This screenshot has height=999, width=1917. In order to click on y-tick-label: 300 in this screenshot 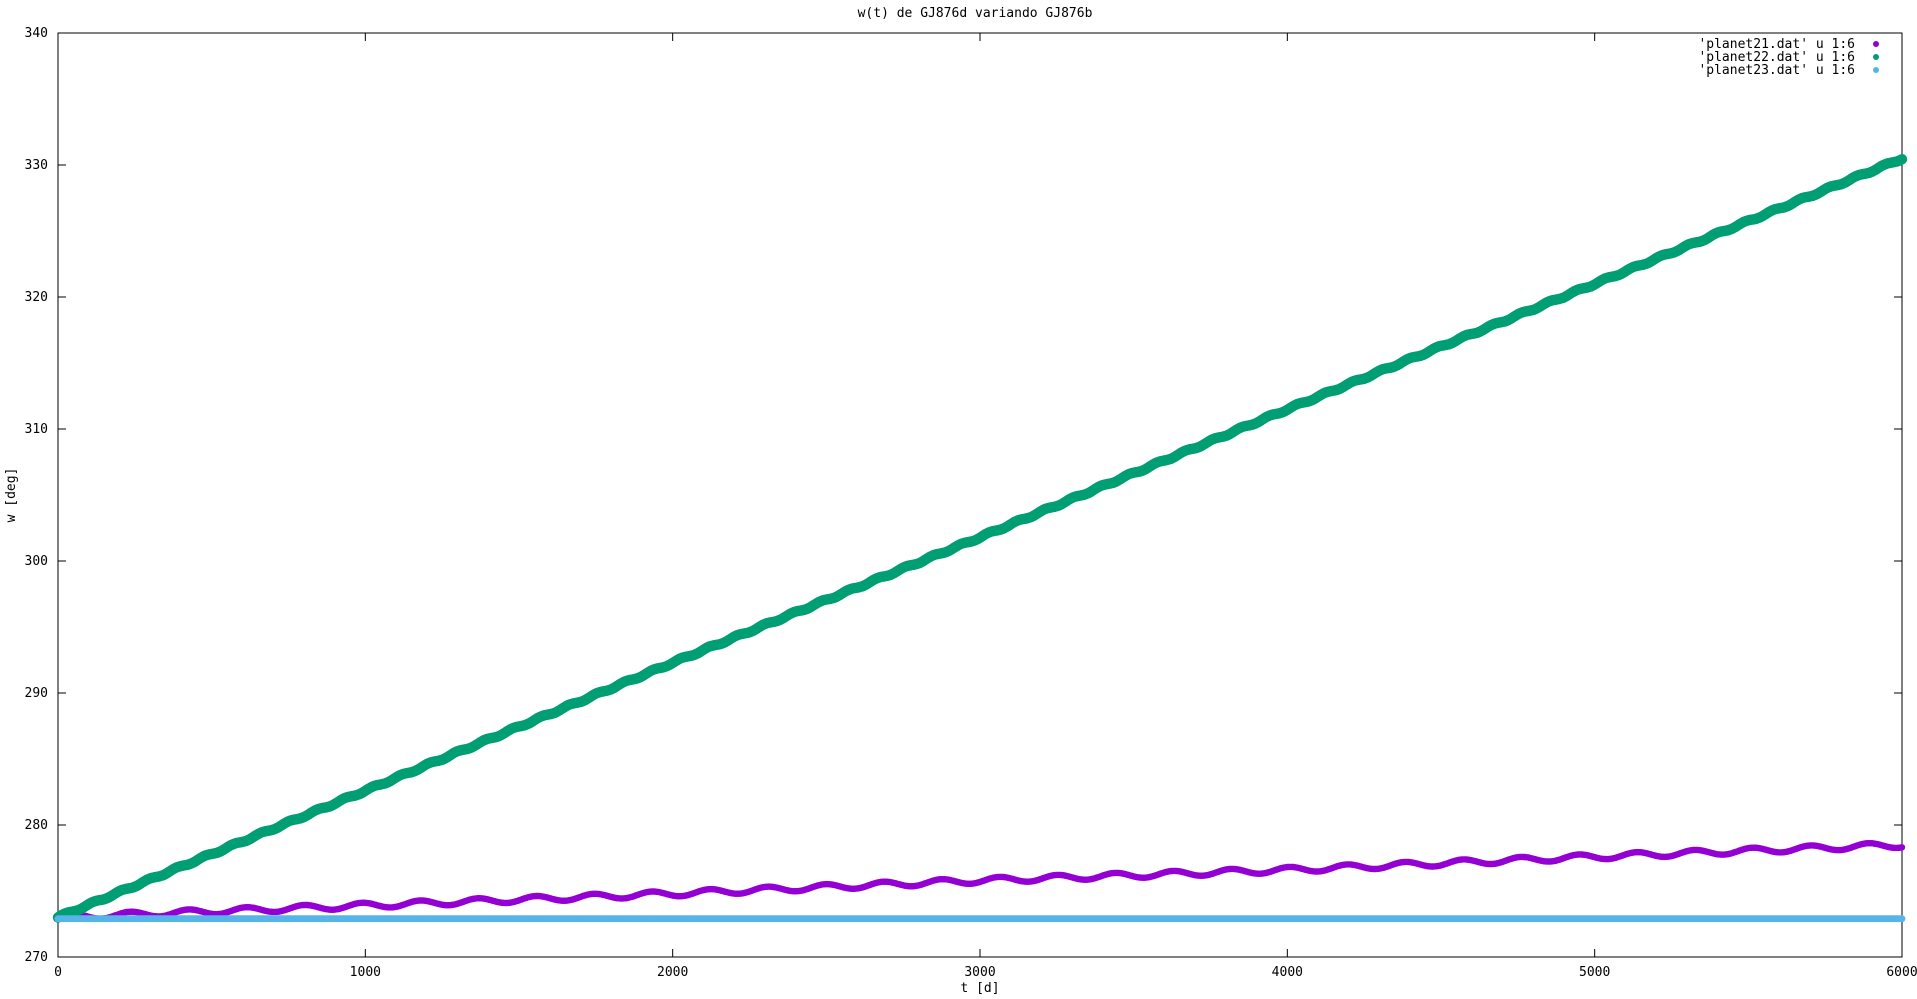, I will do `click(36, 561)`.